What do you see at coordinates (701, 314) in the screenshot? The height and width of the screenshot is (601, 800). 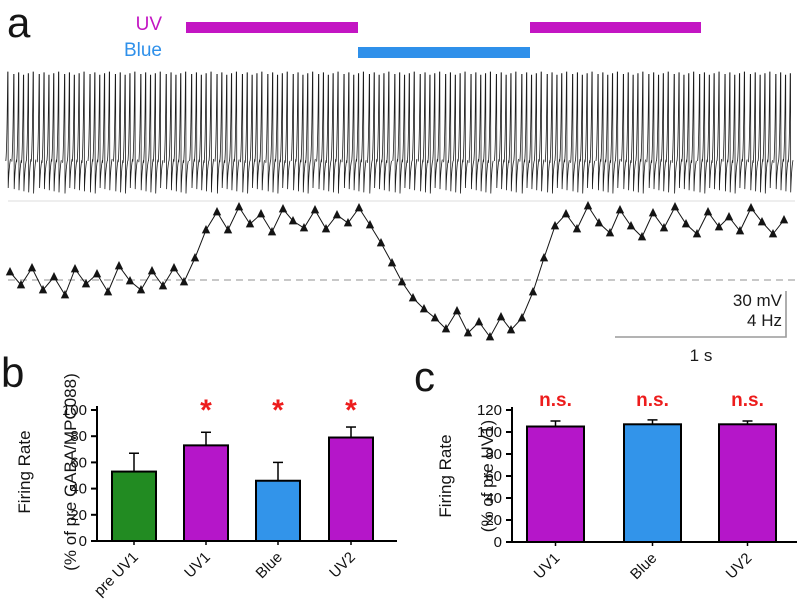 I see `scale-bar-lines` at bounding box center [701, 314].